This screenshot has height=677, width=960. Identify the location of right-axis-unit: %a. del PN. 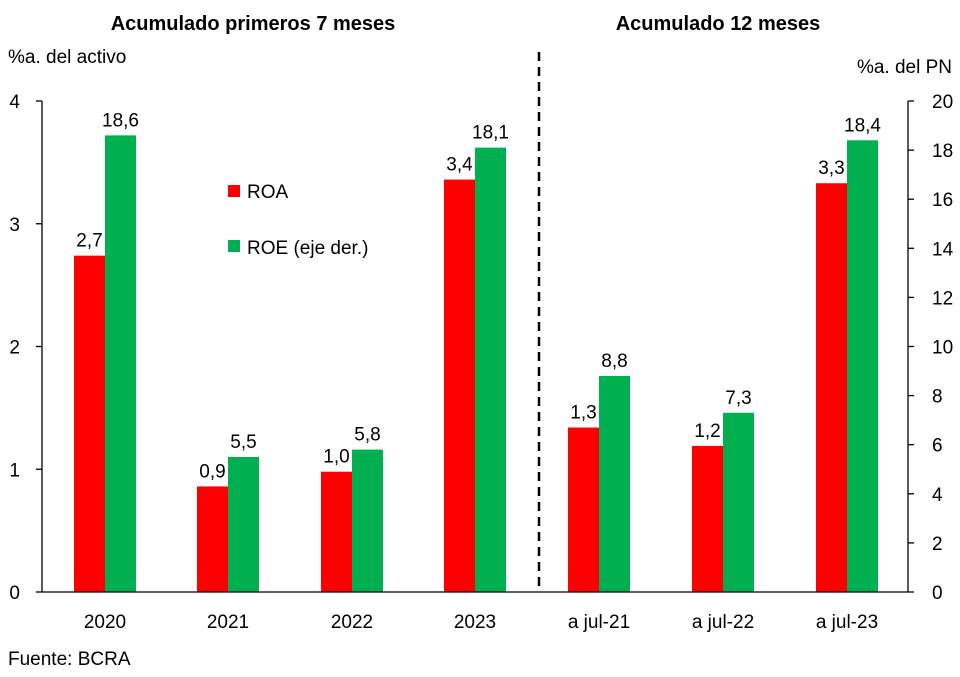
(904, 67).